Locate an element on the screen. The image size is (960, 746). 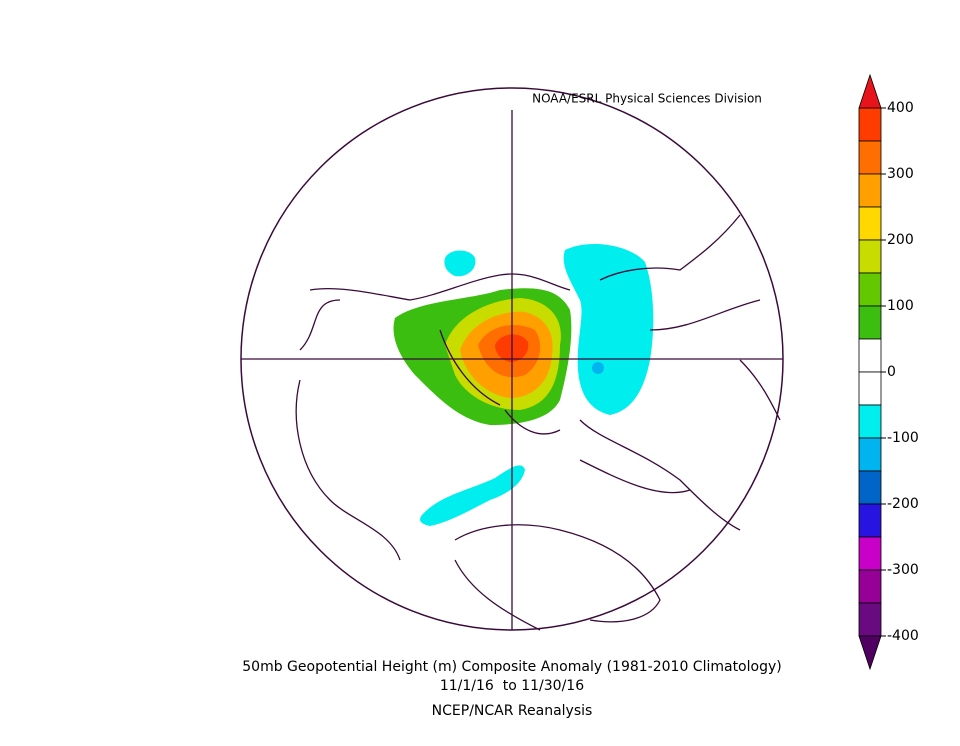
colorbar-over is located at coordinates (870, 91).